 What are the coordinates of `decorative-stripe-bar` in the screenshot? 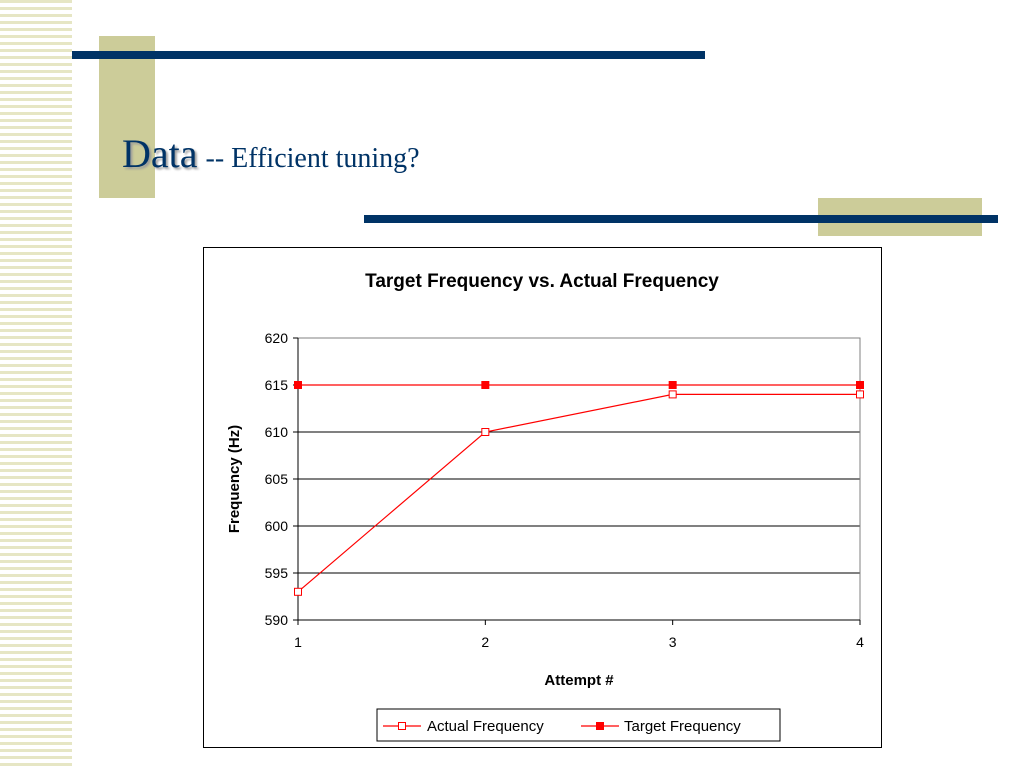 It's located at (36, 384).